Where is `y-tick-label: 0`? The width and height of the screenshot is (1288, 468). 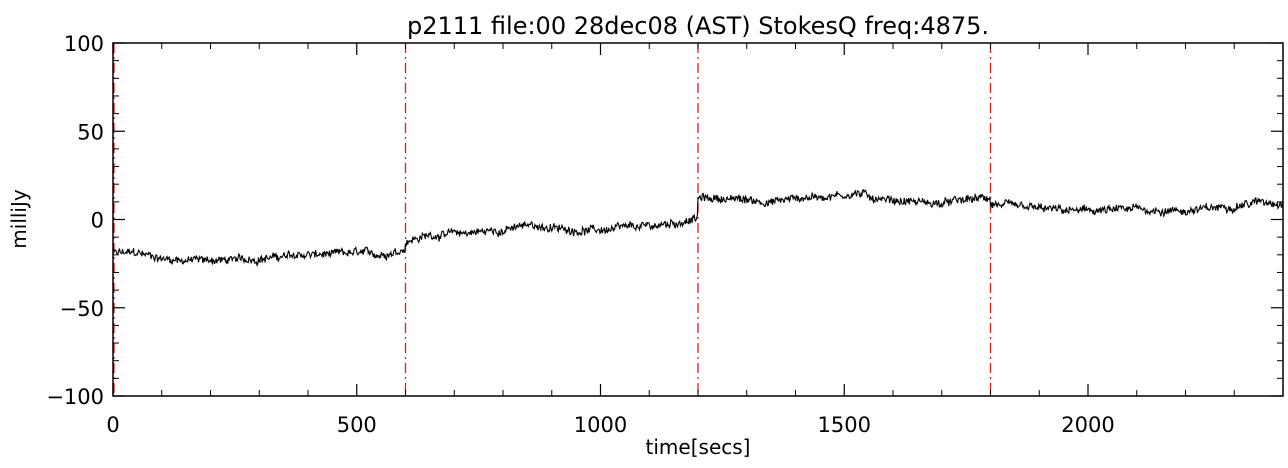
y-tick-label: 0 is located at coordinates (97, 221).